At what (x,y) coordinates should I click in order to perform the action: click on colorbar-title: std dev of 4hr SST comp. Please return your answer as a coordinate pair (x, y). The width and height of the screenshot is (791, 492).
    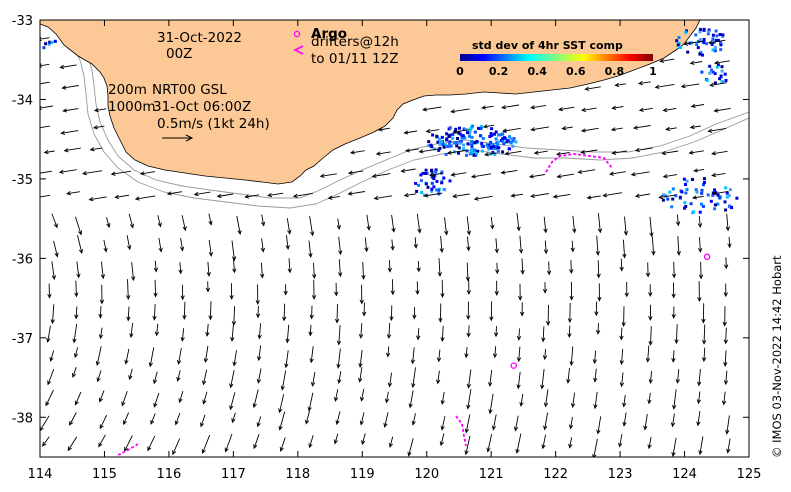
    Looking at the image, I should click on (547, 45).